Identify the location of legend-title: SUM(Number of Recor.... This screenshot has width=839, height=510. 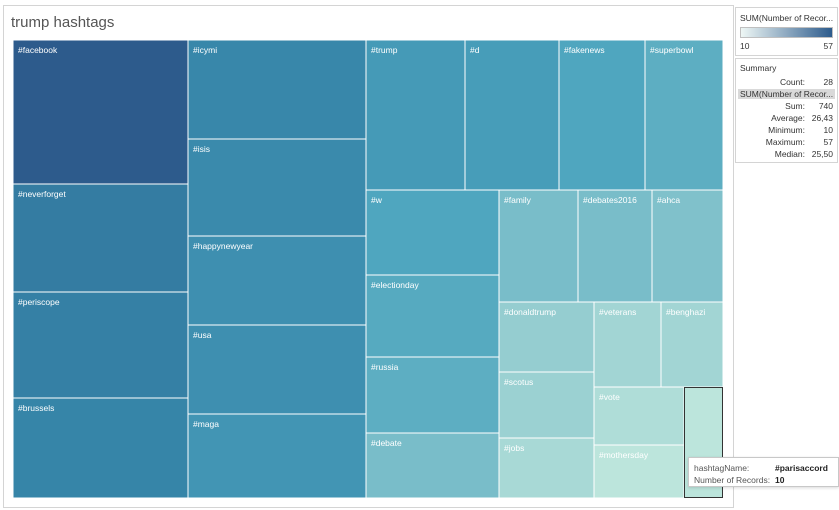
(787, 18).